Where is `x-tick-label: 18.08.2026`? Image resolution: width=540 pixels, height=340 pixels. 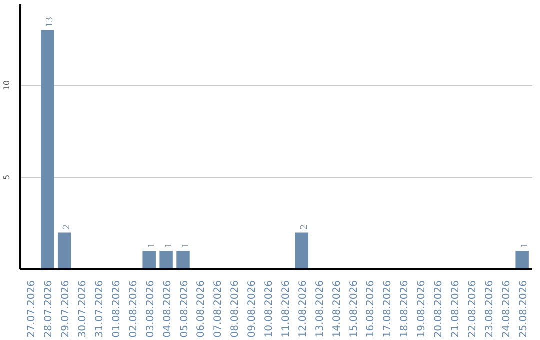
x-tick-label: 18.08.2026 is located at coordinates (405, 309).